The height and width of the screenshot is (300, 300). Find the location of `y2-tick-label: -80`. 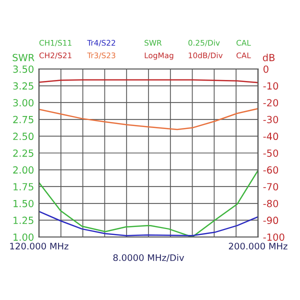

y2-tick-label: -80 is located at coordinates (270, 204).